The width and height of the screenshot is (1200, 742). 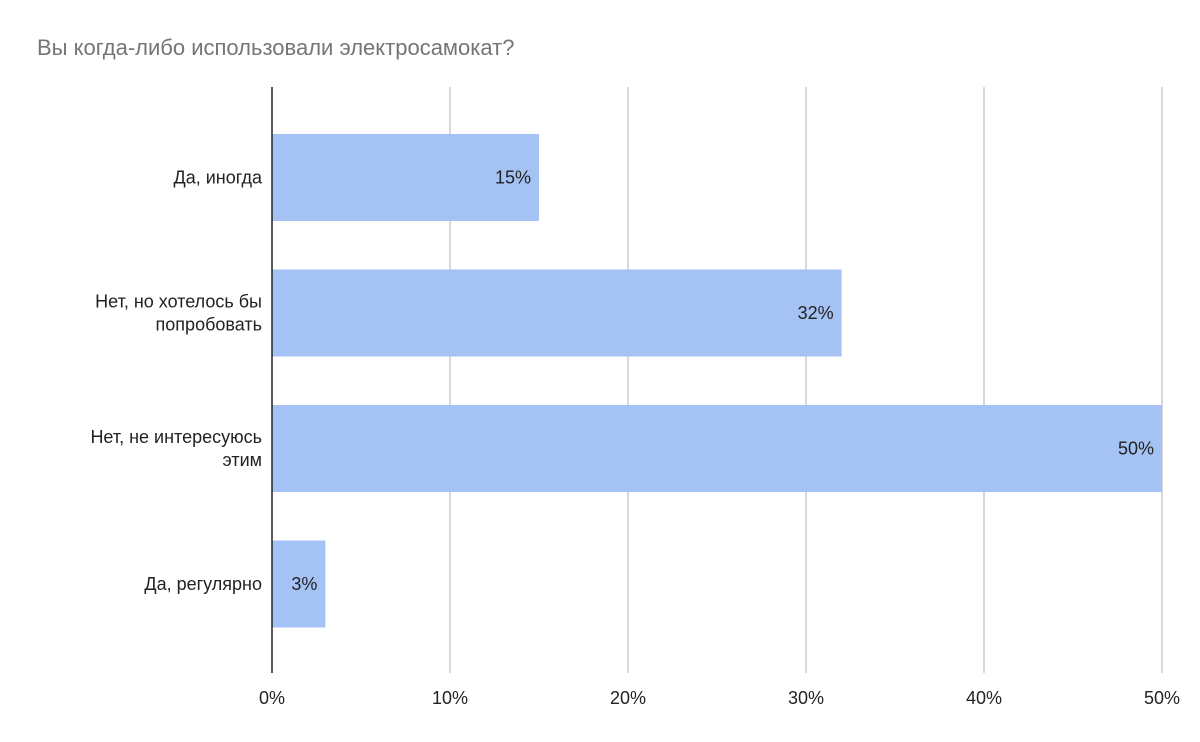 What do you see at coordinates (628, 698) in the screenshot?
I see `x-tick-label: 20%` at bounding box center [628, 698].